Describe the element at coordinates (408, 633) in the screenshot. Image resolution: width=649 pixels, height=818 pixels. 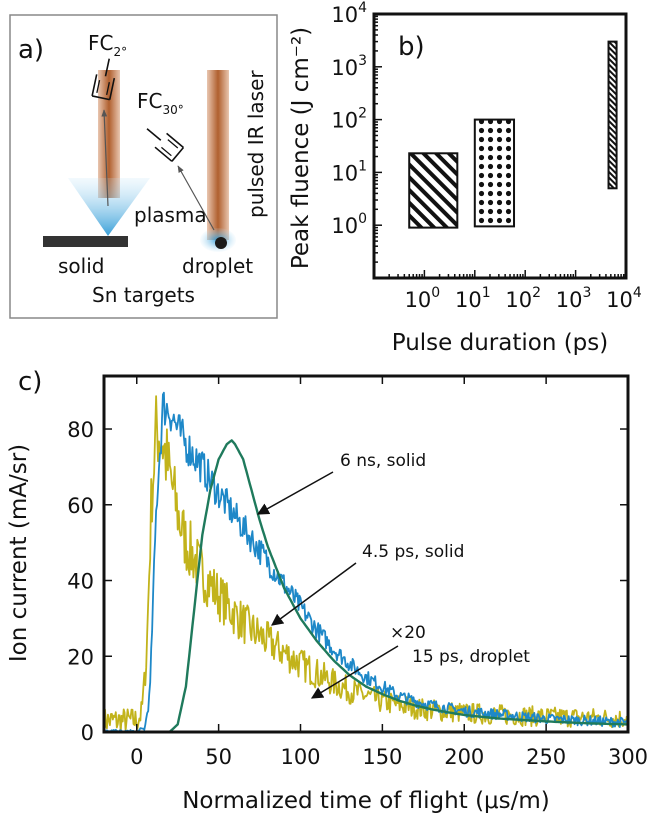
I see `annotation-x20: ×20` at that location.